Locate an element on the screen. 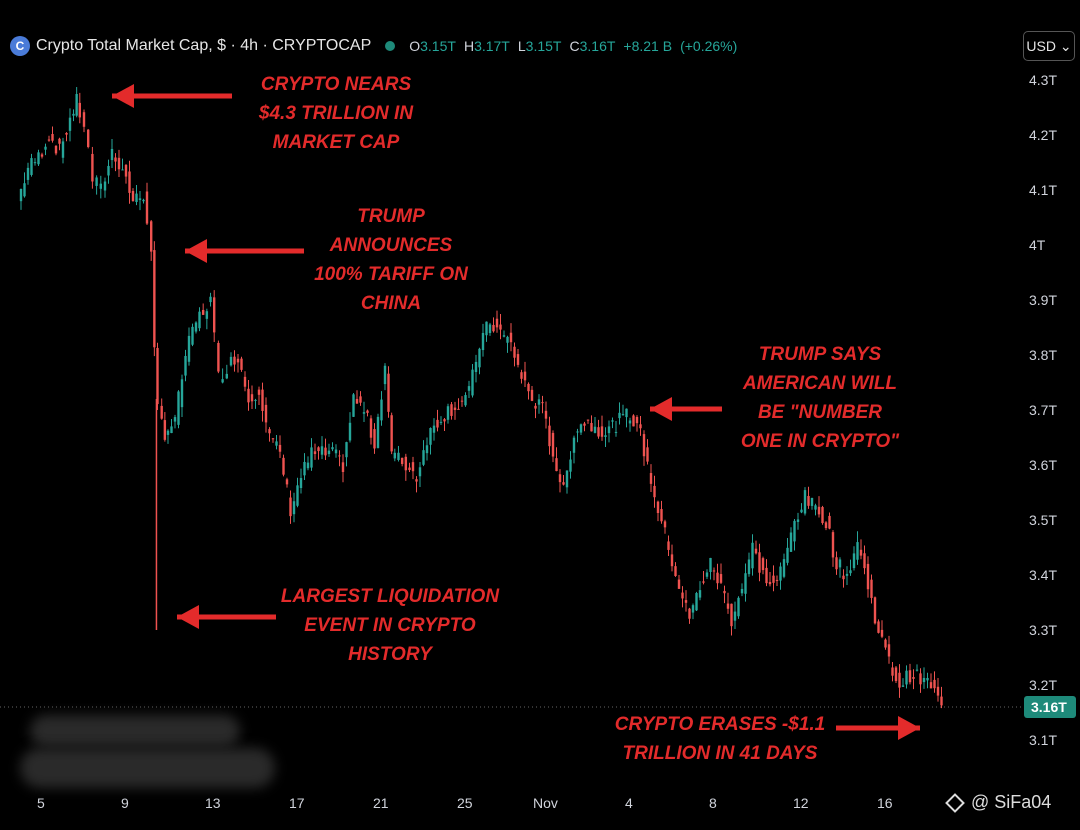 The height and width of the screenshot is (830, 1080). currency-selector: USD ⌄ is located at coordinates (1049, 46).